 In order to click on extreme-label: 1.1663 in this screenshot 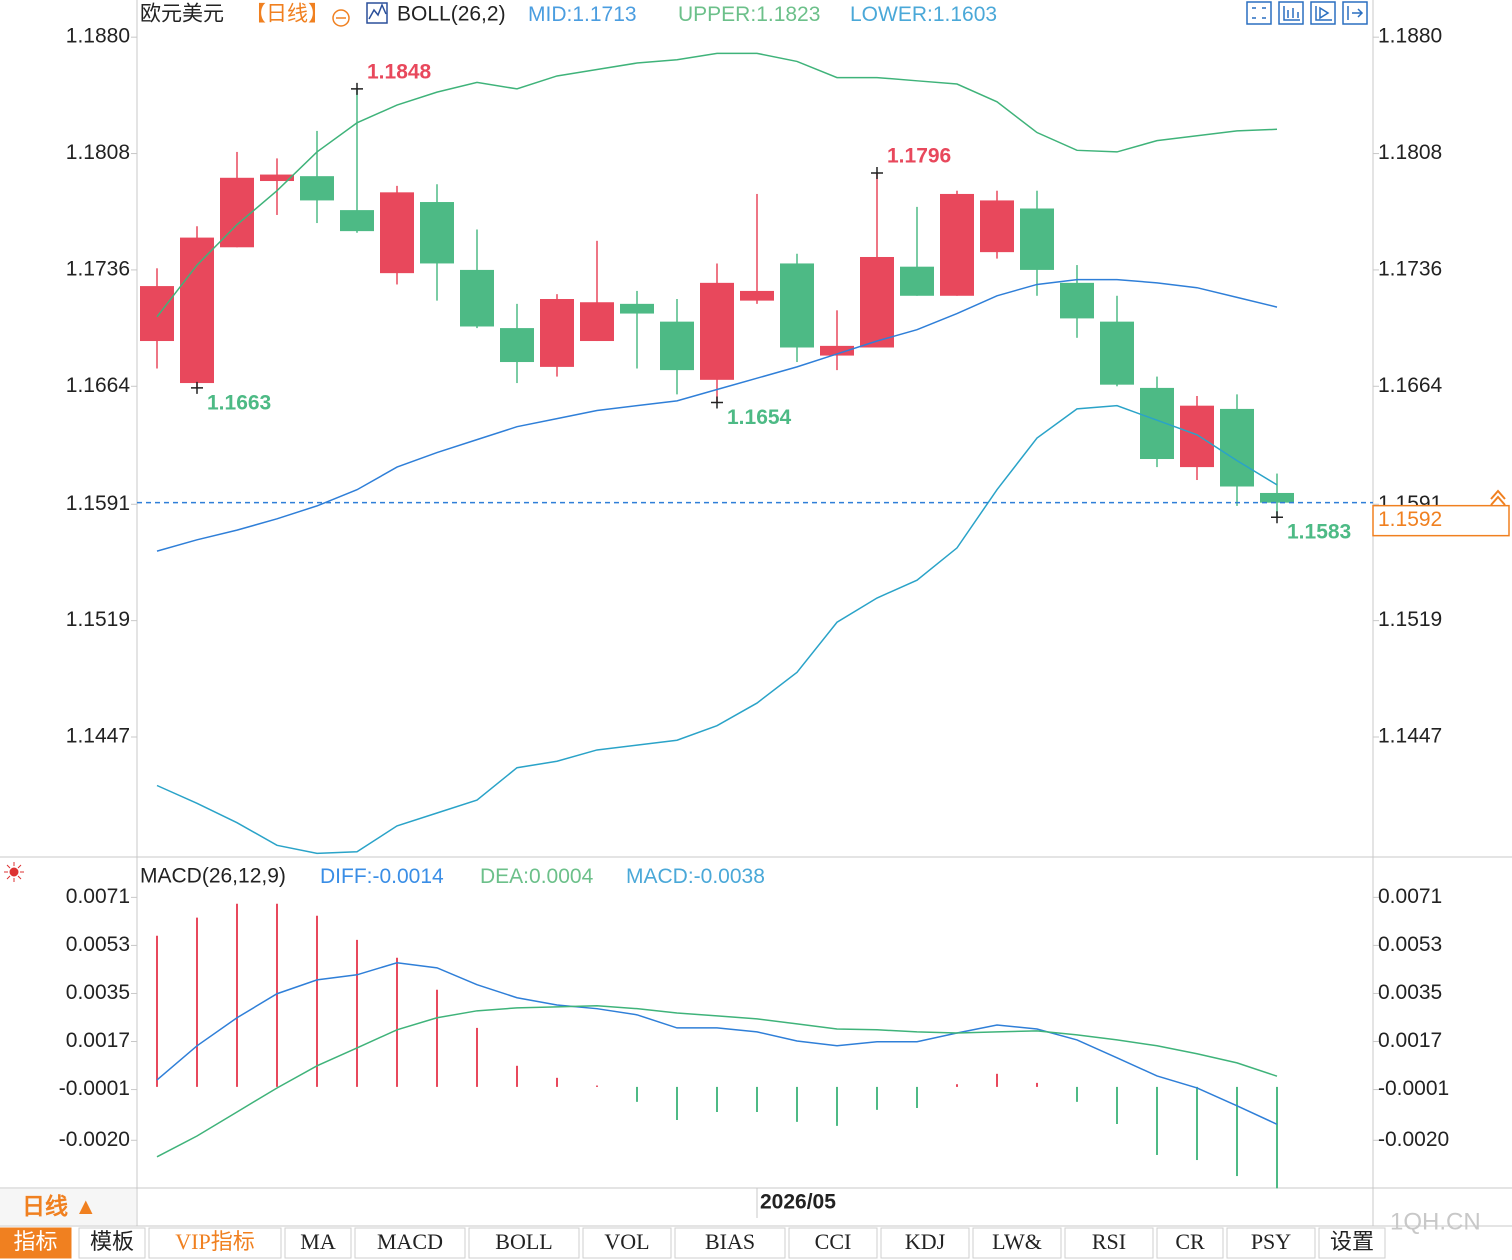, I will do `click(239, 402)`.